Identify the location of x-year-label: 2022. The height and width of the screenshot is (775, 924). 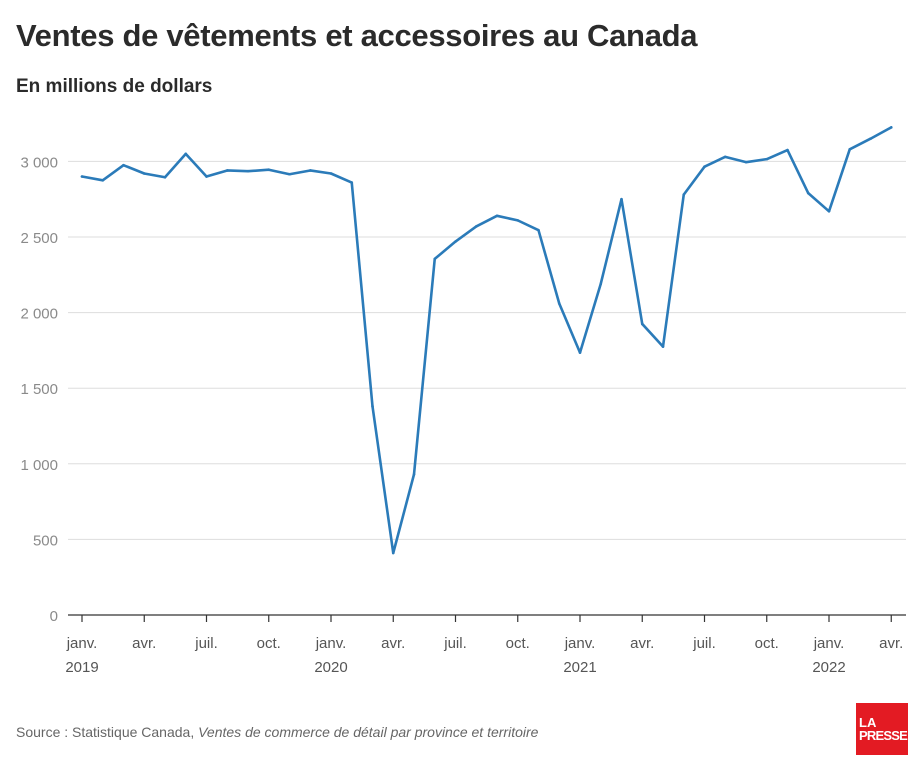
(828, 667).